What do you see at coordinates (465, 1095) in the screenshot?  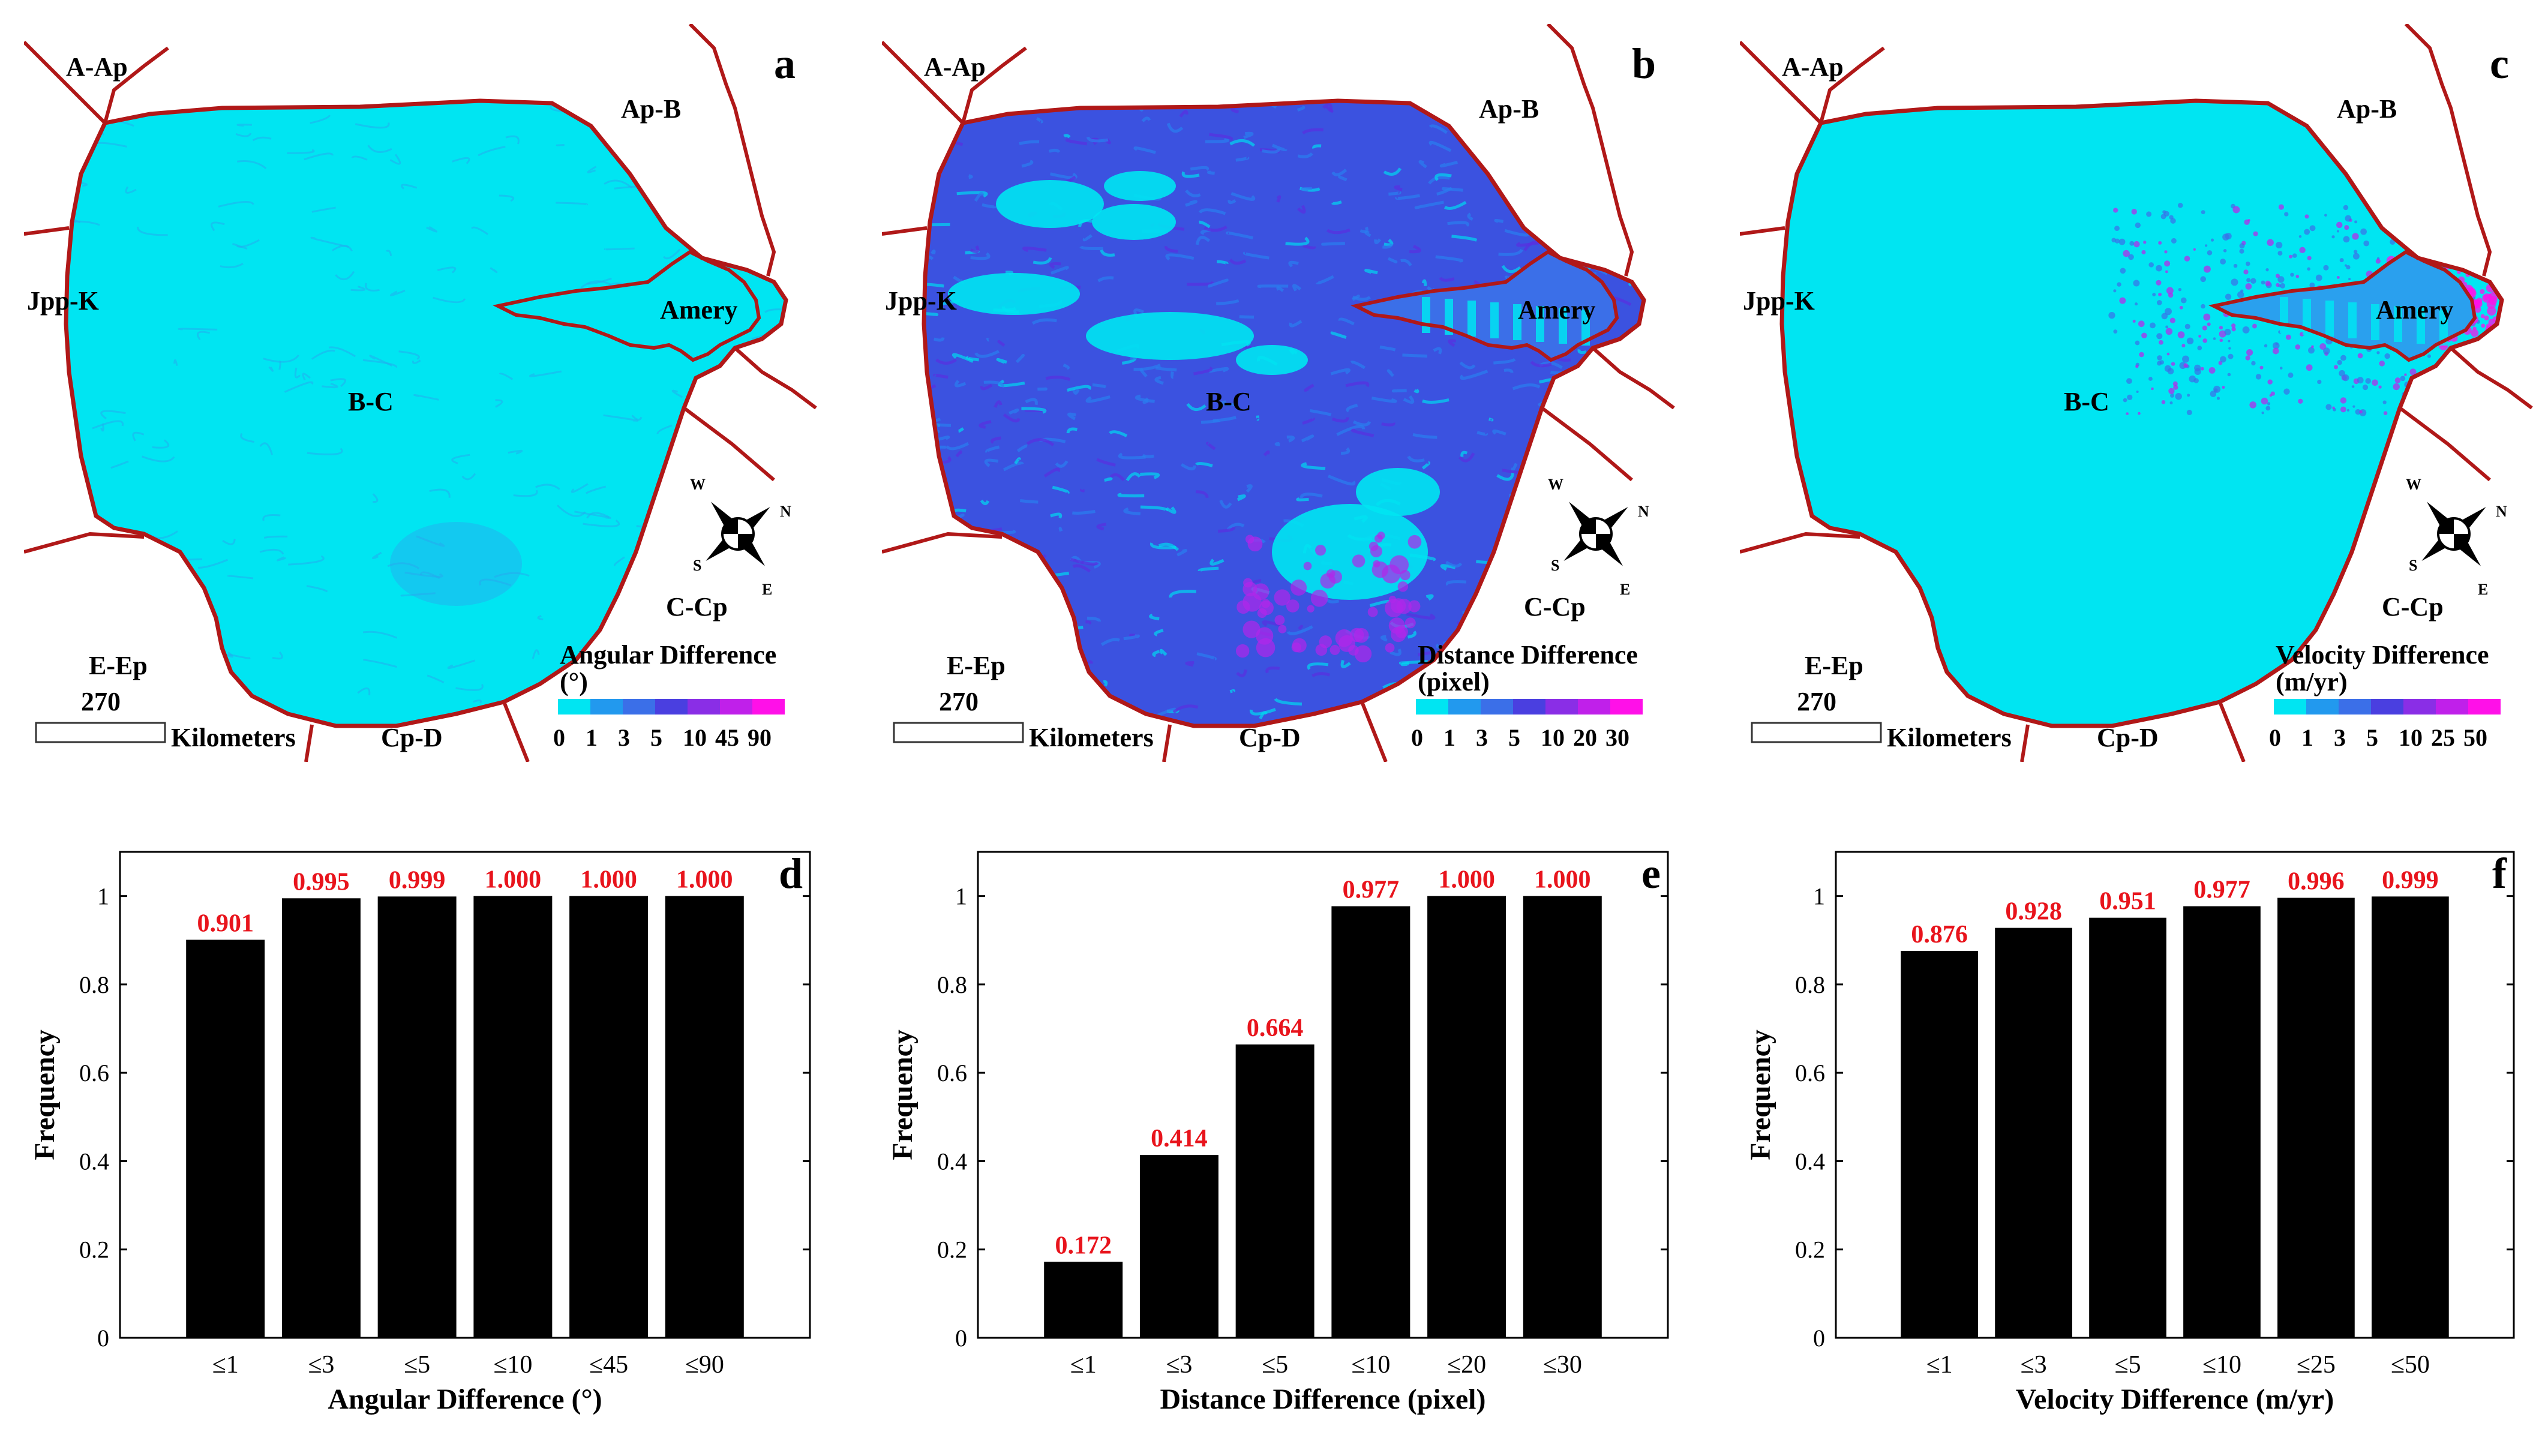 I see `plot-frame` at bounding box center [465, 1095].